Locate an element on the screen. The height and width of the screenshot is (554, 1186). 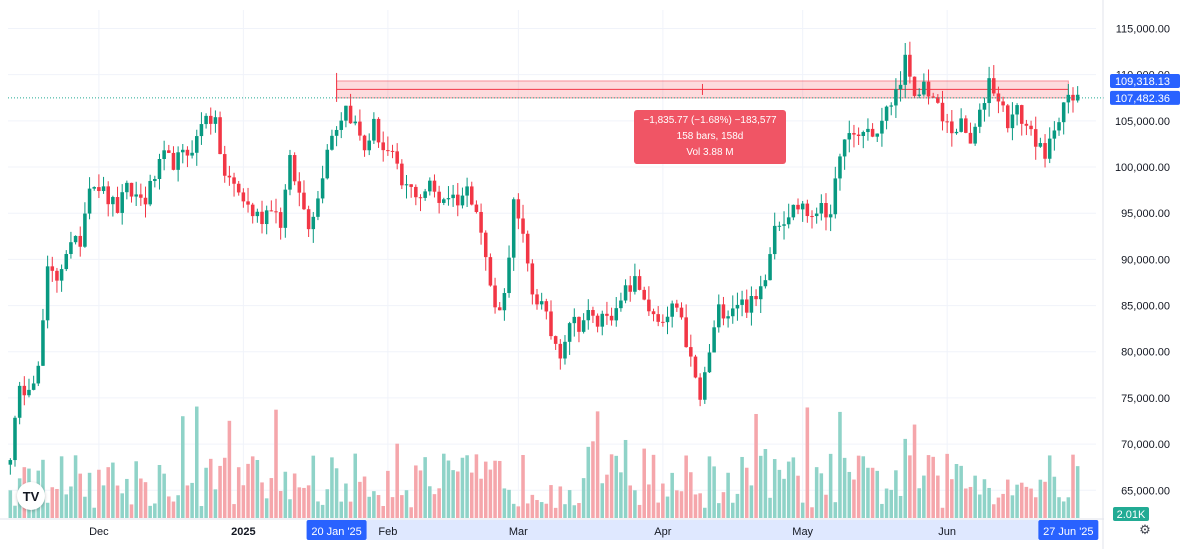
gear-icon: ⚙ is located at coordinates (1145, 529).